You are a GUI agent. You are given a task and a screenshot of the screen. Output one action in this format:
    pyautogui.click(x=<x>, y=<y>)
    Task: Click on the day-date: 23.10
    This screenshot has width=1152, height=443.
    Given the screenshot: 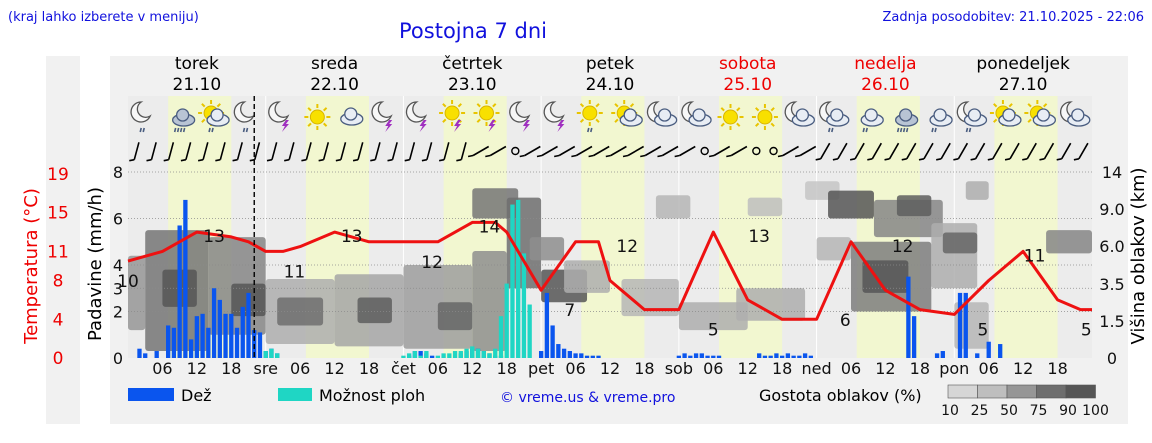 What is the action you would take?
    pyautogui.click(x=472, y=85)
    